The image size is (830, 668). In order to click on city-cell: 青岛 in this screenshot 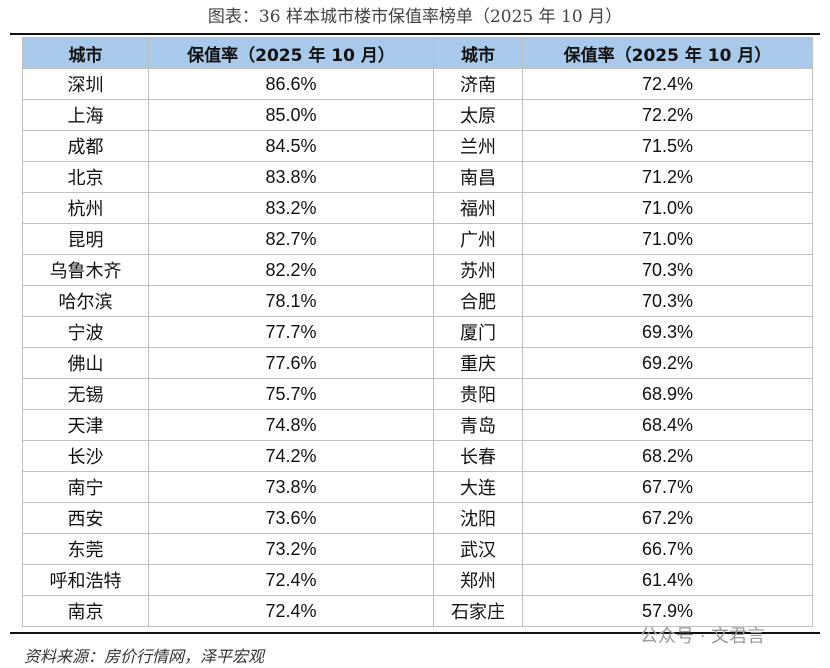, I will do `click(478, 425)`.